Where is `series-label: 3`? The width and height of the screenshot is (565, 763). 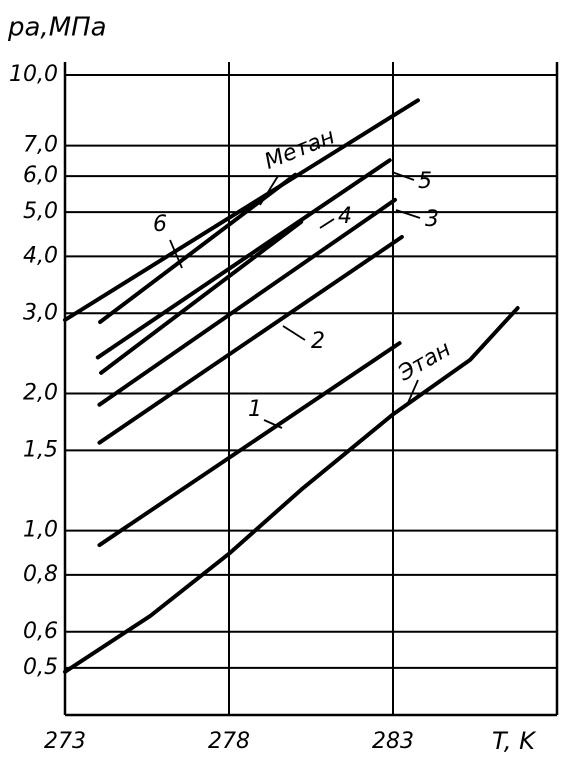
series-label: 3 is located at coordinates (432, 219).